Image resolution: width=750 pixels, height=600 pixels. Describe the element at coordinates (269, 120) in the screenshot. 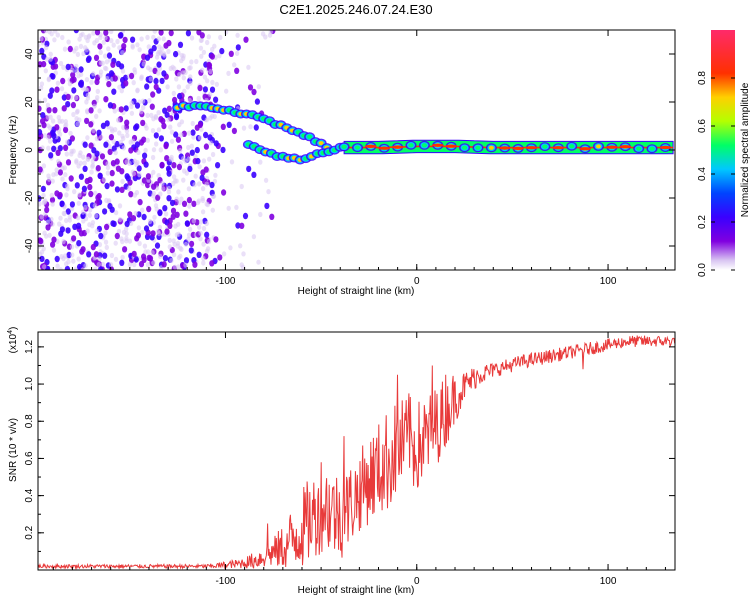

I see `upper-branch-blob-core` at that location.